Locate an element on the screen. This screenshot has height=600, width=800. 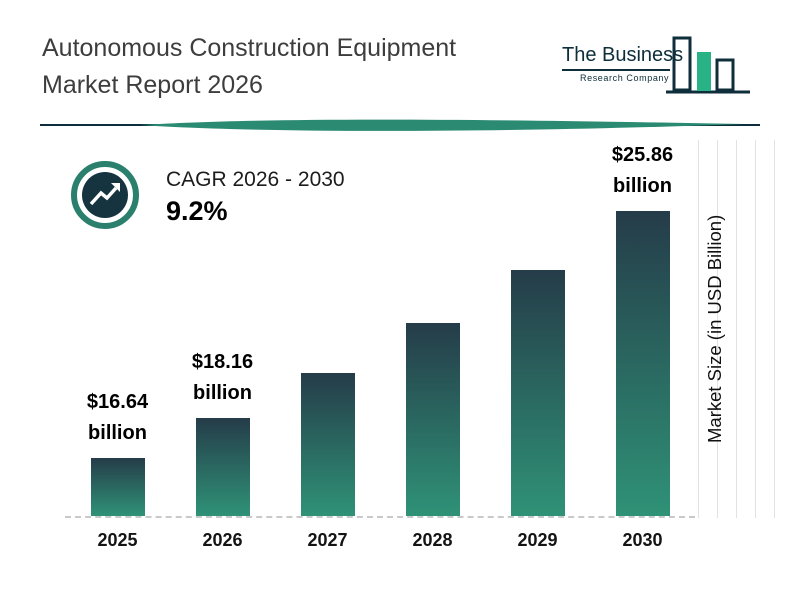
page-title-line2: Market Report 2026 is located at coordinates (152, 85).